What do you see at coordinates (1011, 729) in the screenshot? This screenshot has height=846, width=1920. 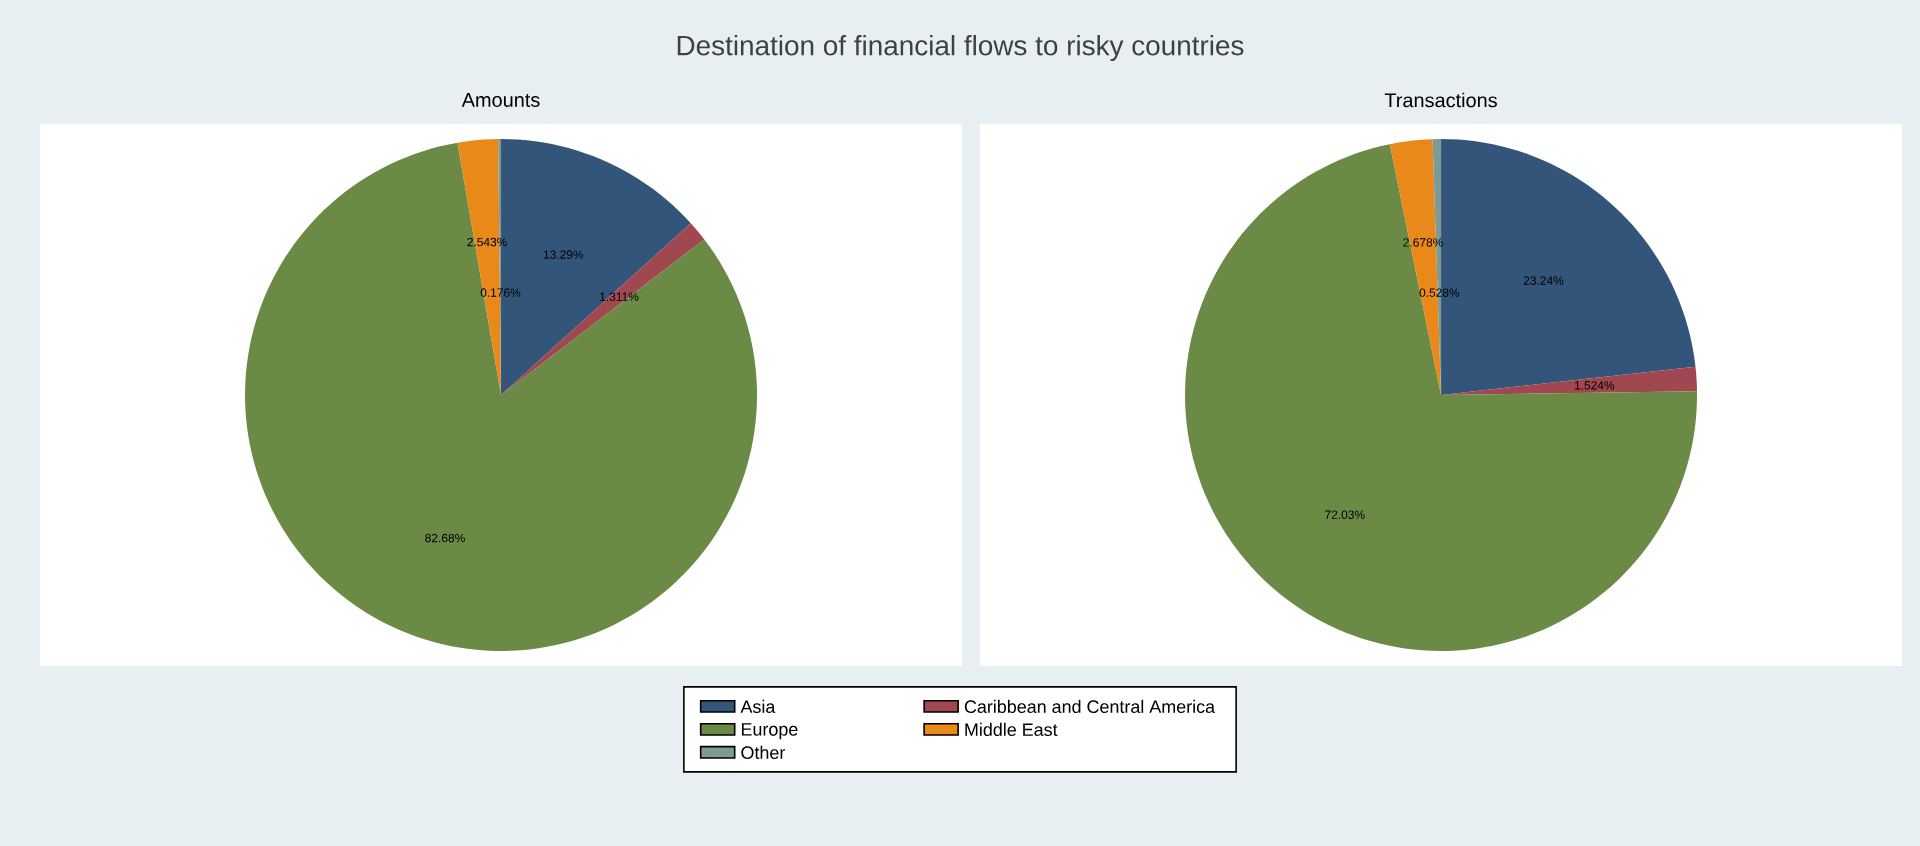 I see `legend-label: Middle East` at bounding box center [1011, 729].